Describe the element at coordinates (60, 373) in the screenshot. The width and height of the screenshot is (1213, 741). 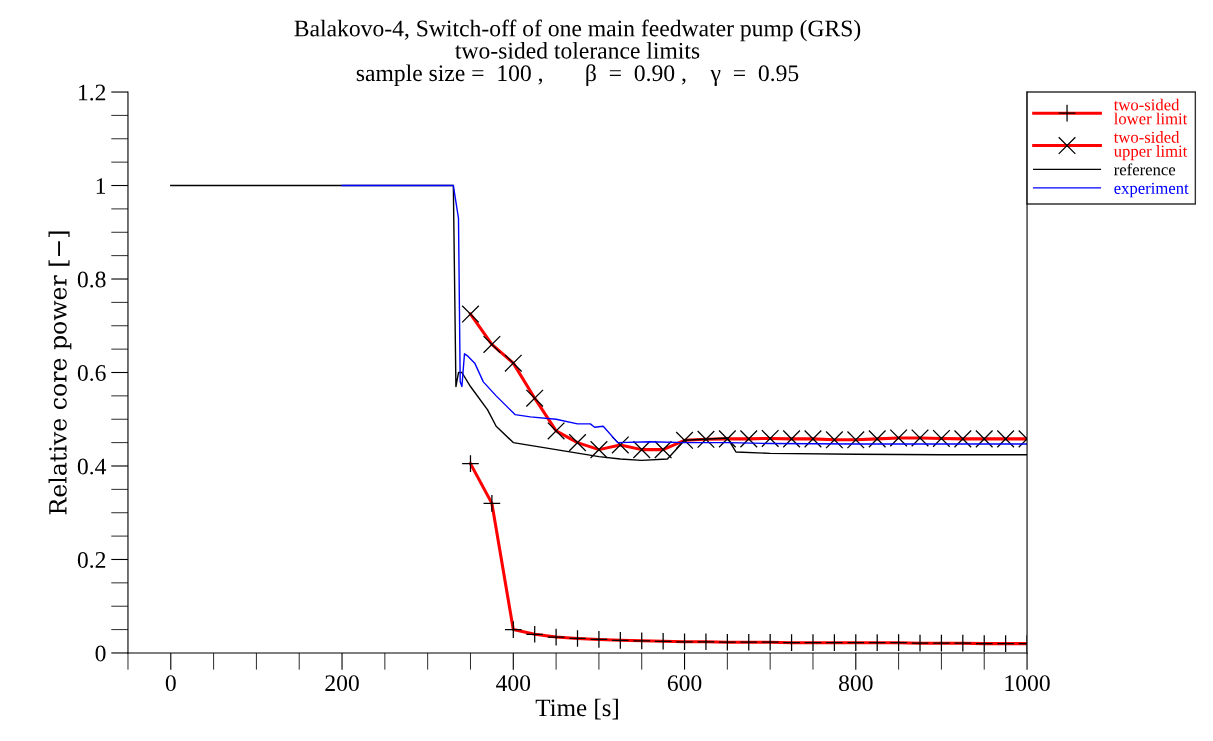
I see `y-axis-title: Relative core power [−]` at that location.